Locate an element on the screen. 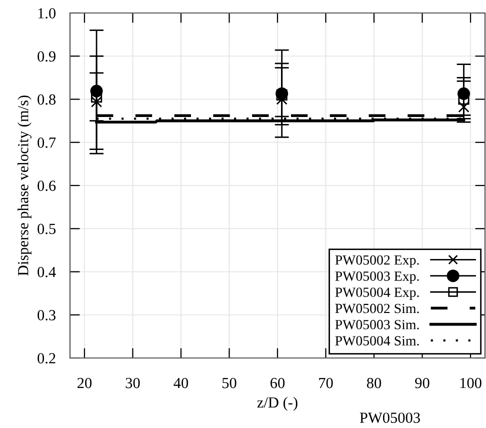 The width and height of the screenshot is (486, 428). y-tick-label: 0.8 is located at coordinates (47, 99).